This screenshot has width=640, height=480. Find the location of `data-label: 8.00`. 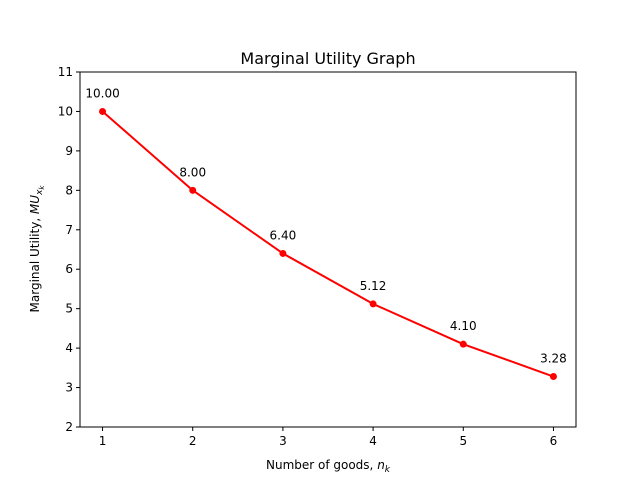

data-label: 8.00 is located at coordinates (192, 172).